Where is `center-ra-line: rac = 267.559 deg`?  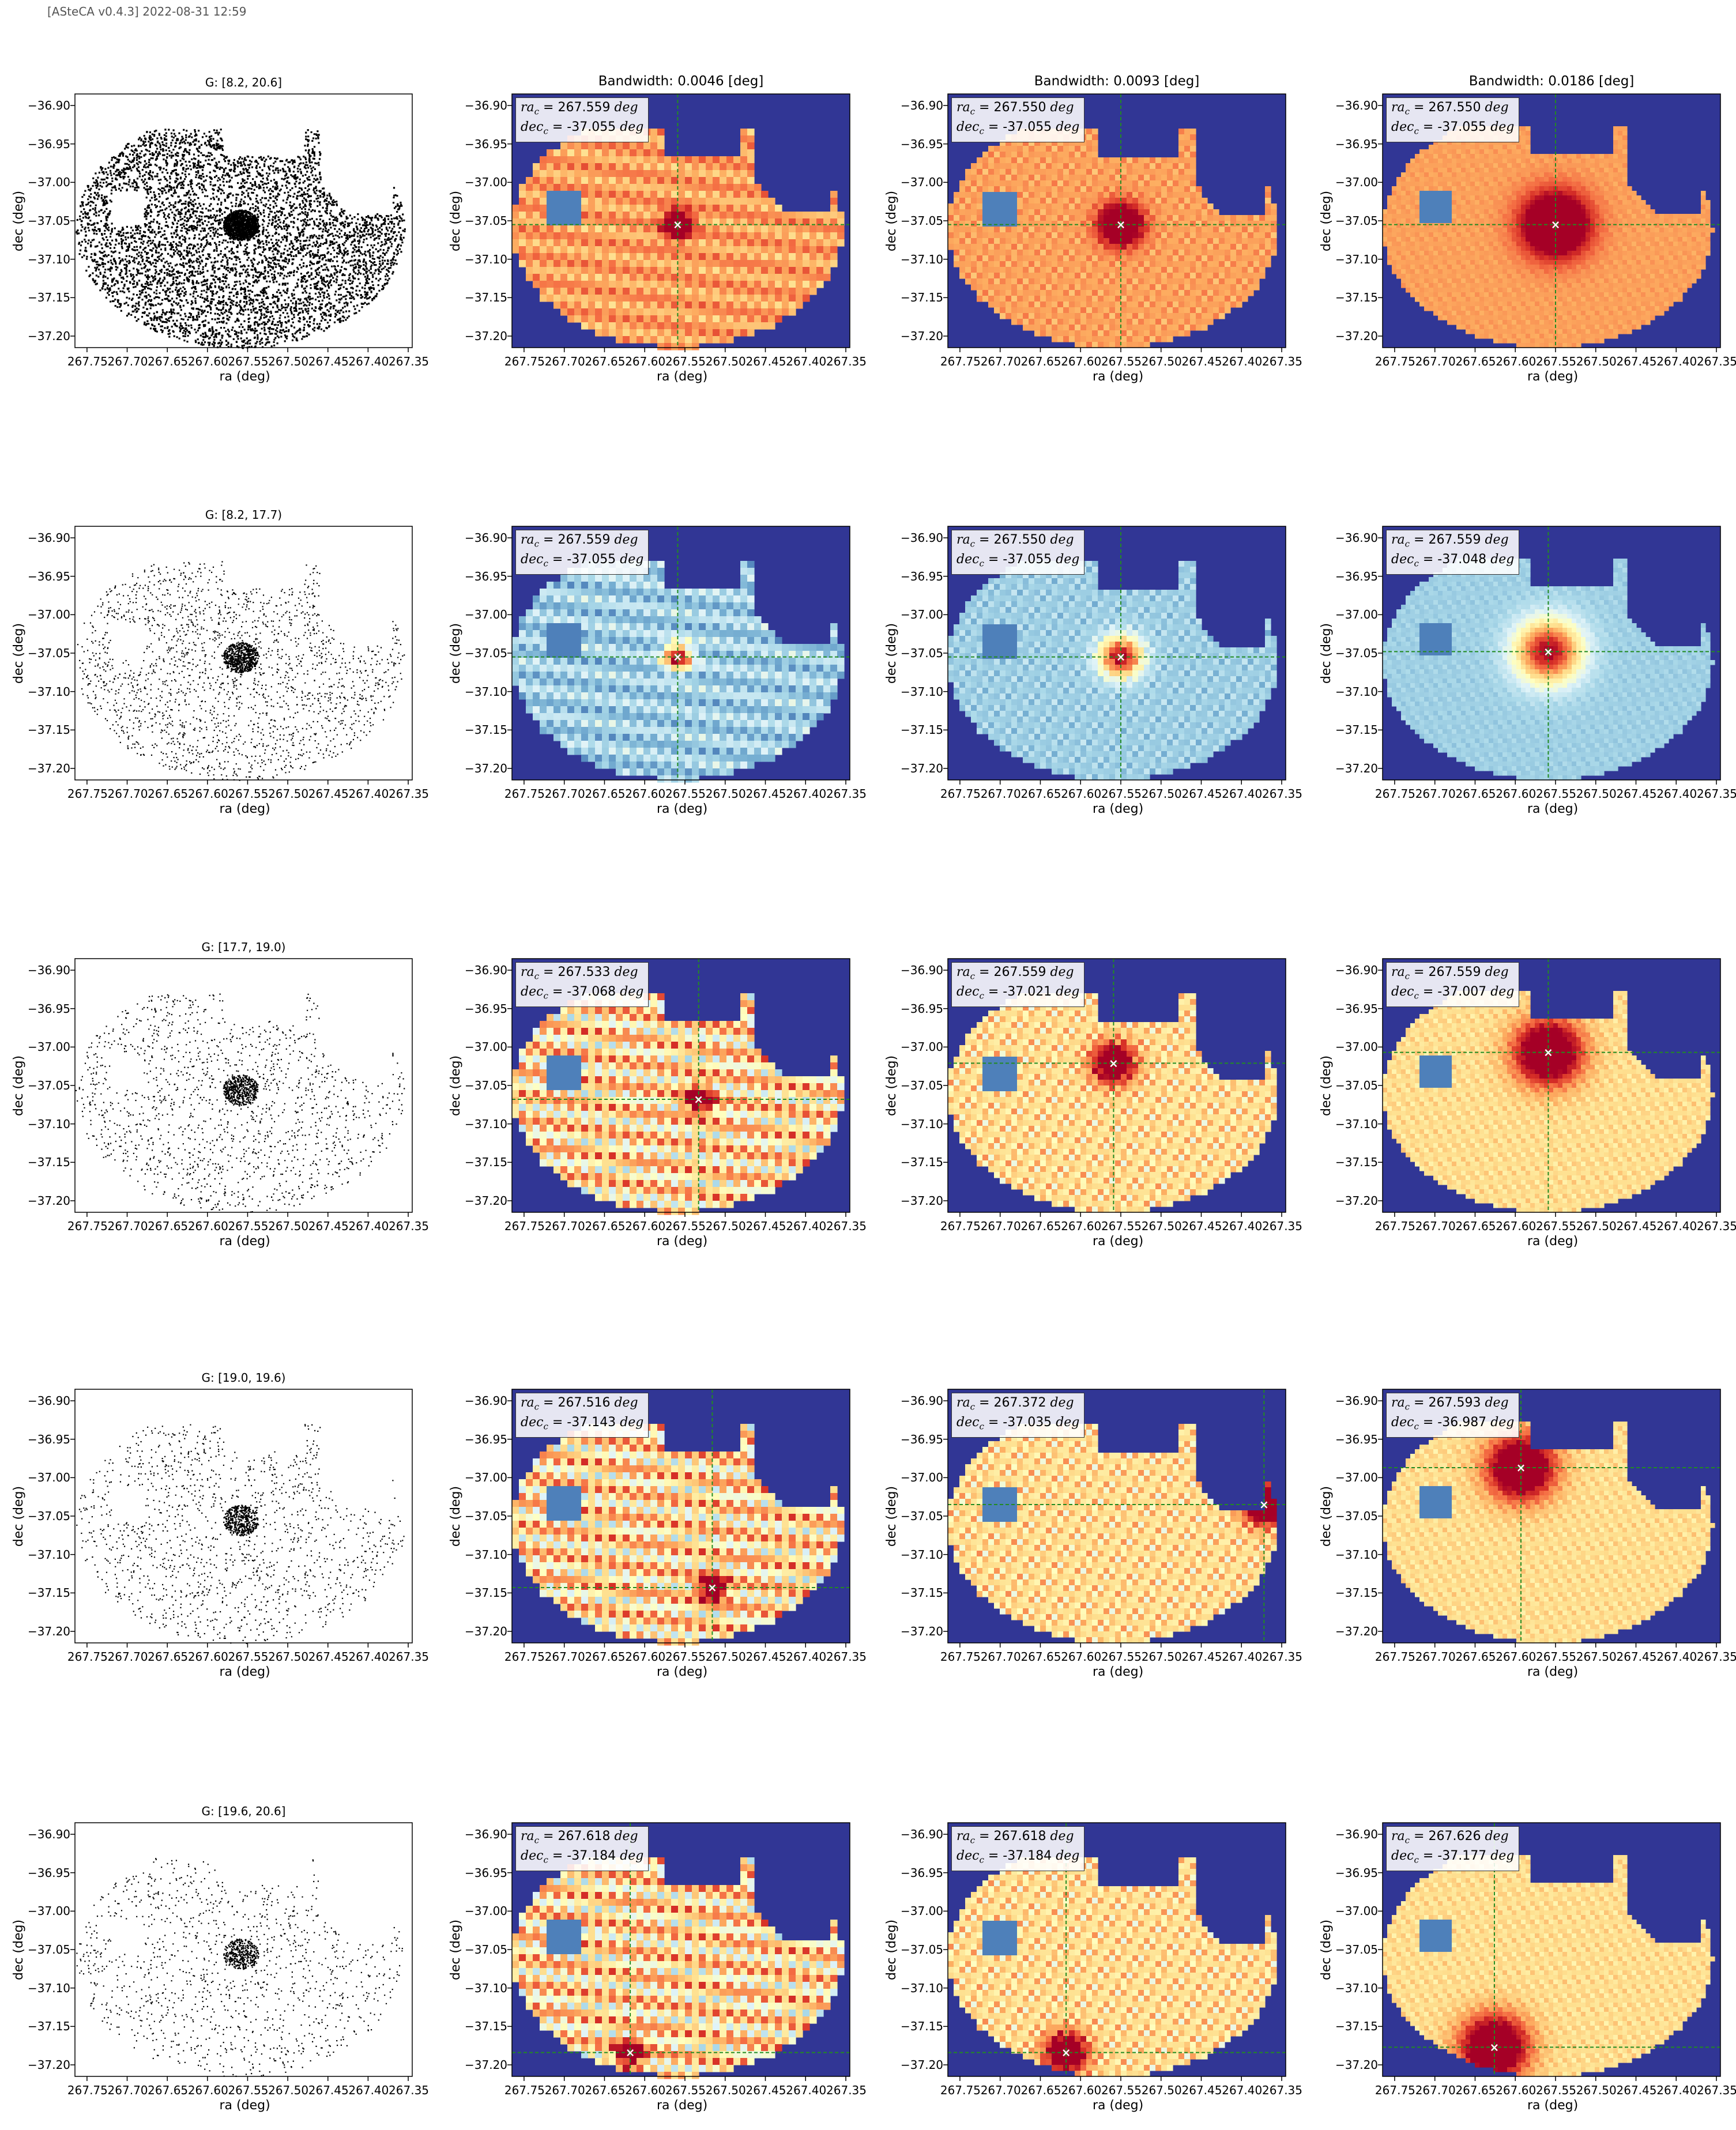
center-ra-line: rac = 267.559 deg is located at coordinates (1452, 542).